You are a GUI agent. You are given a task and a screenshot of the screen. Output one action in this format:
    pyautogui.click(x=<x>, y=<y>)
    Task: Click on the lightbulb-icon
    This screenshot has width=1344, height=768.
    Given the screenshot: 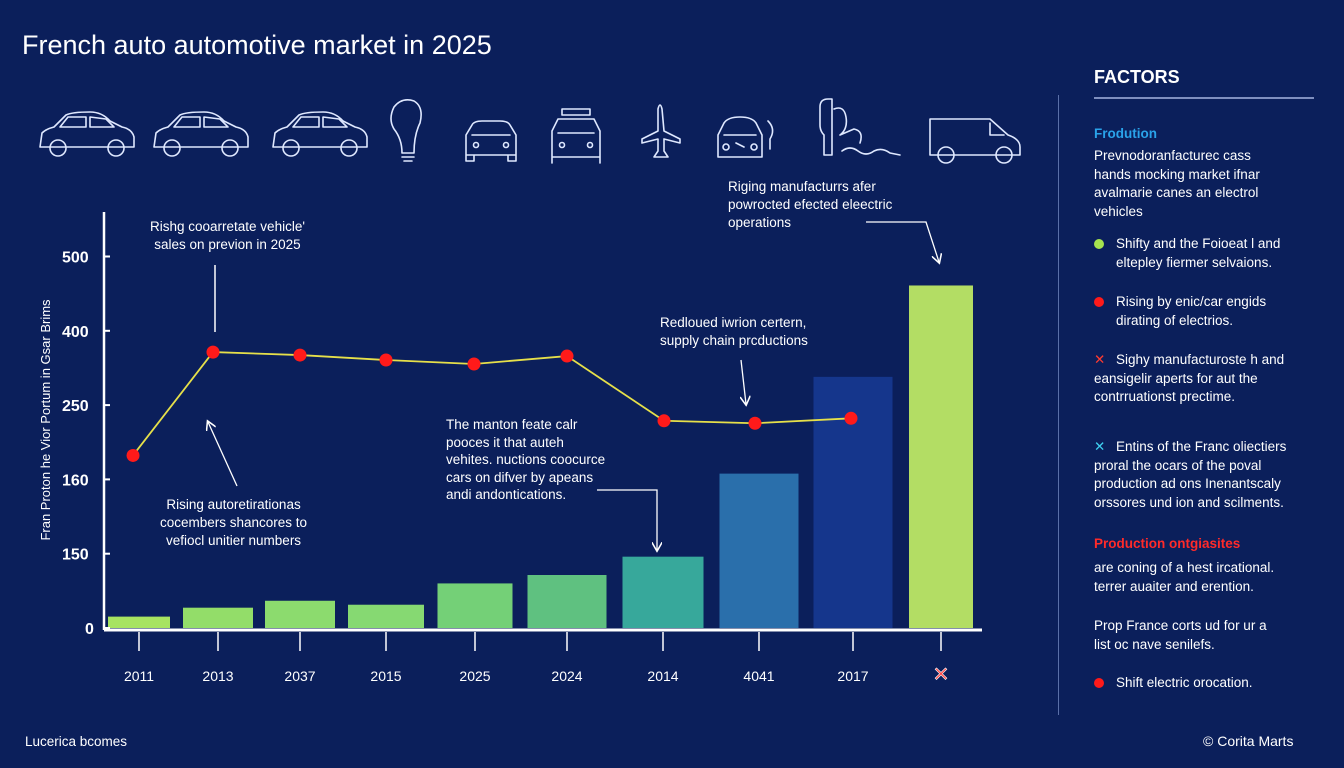 What is the action you would take?
    pyautogui.click(x=406, y=130)
    